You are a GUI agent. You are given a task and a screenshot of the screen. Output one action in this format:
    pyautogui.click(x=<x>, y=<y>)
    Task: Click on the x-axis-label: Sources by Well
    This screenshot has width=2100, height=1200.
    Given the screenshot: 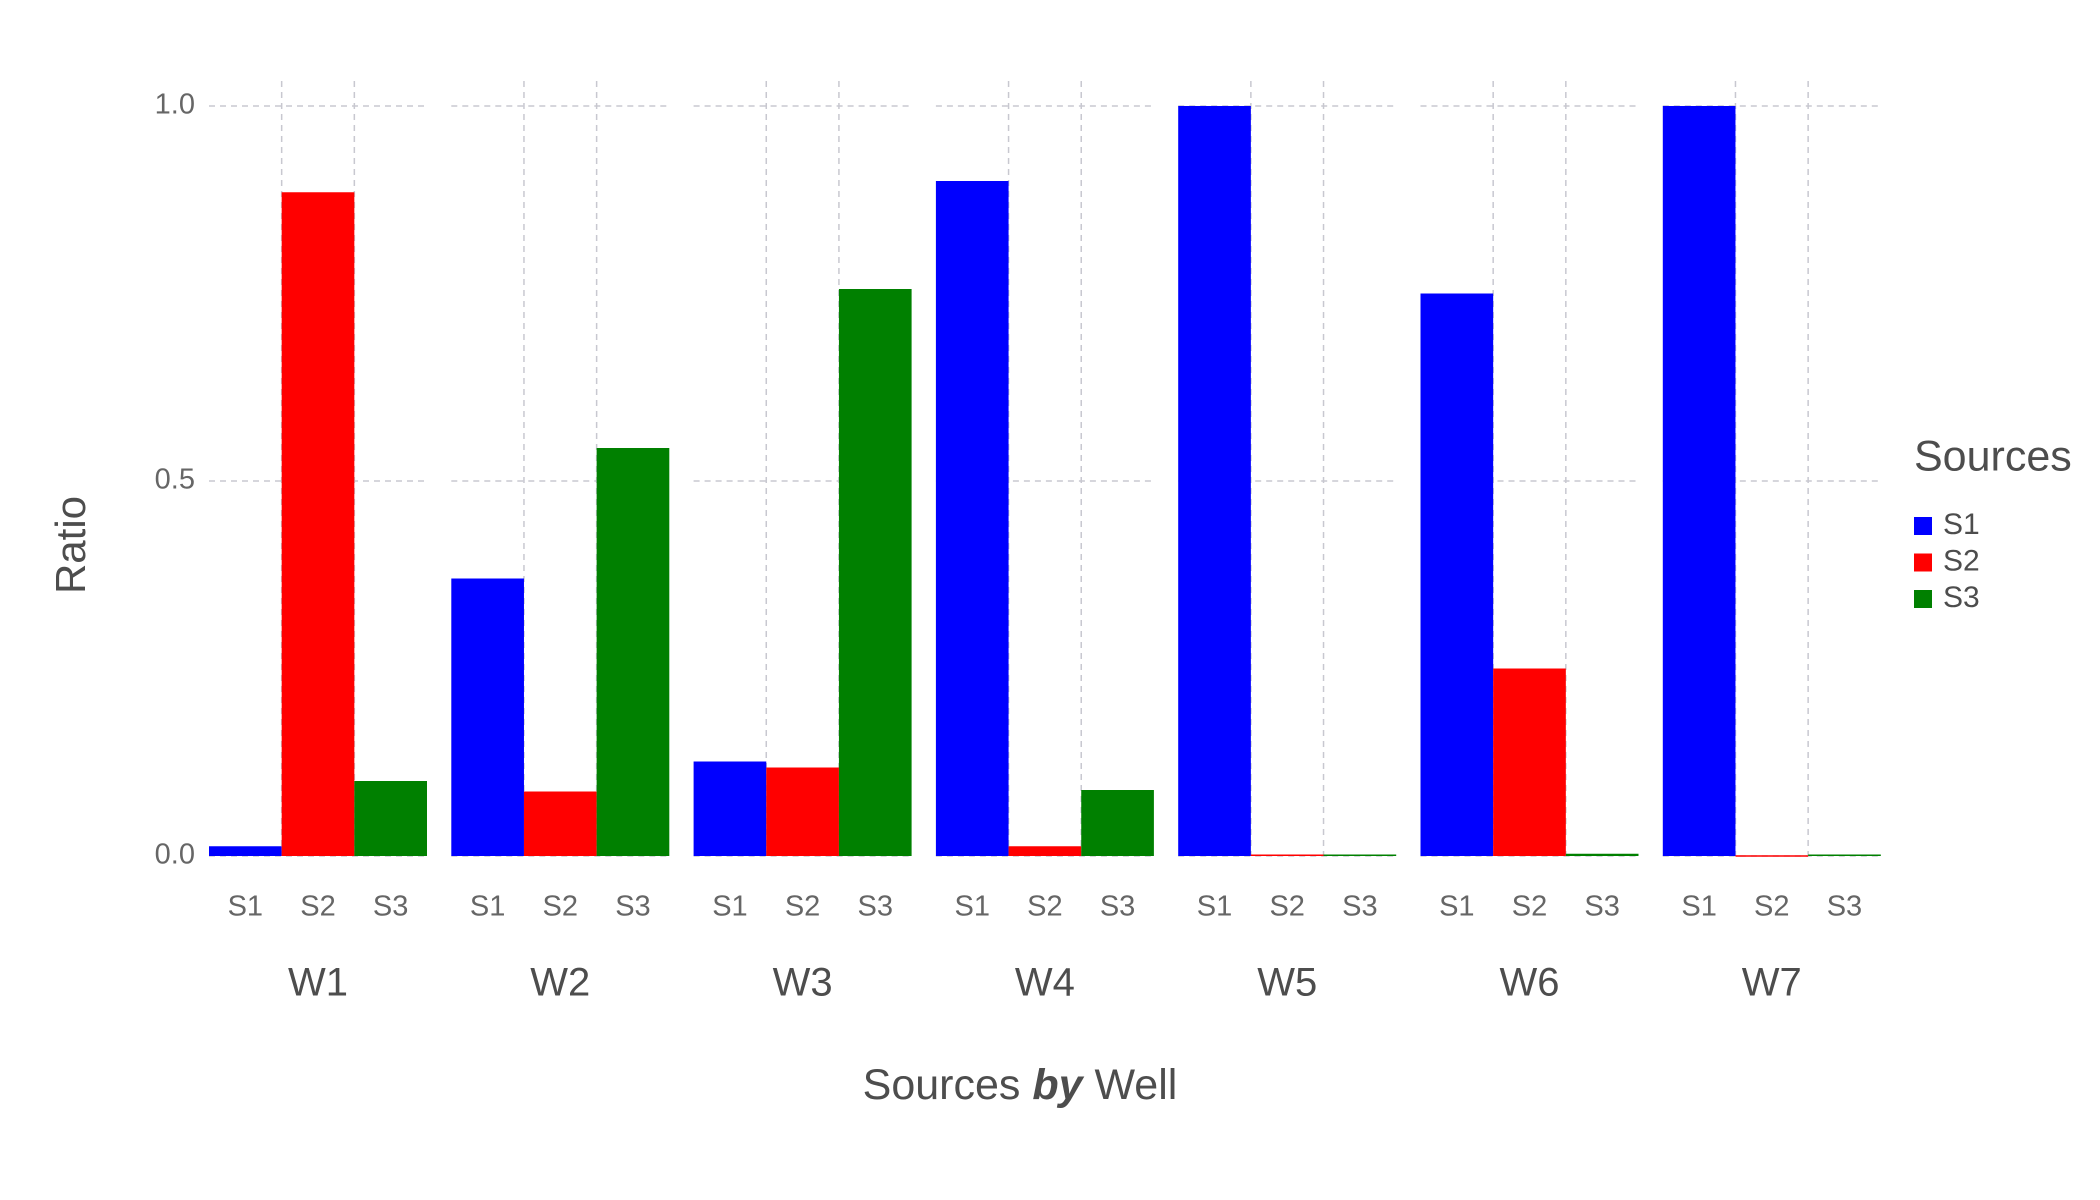 What is the action you would take?
    pyautogui.click(x=1020, y=1085)
    